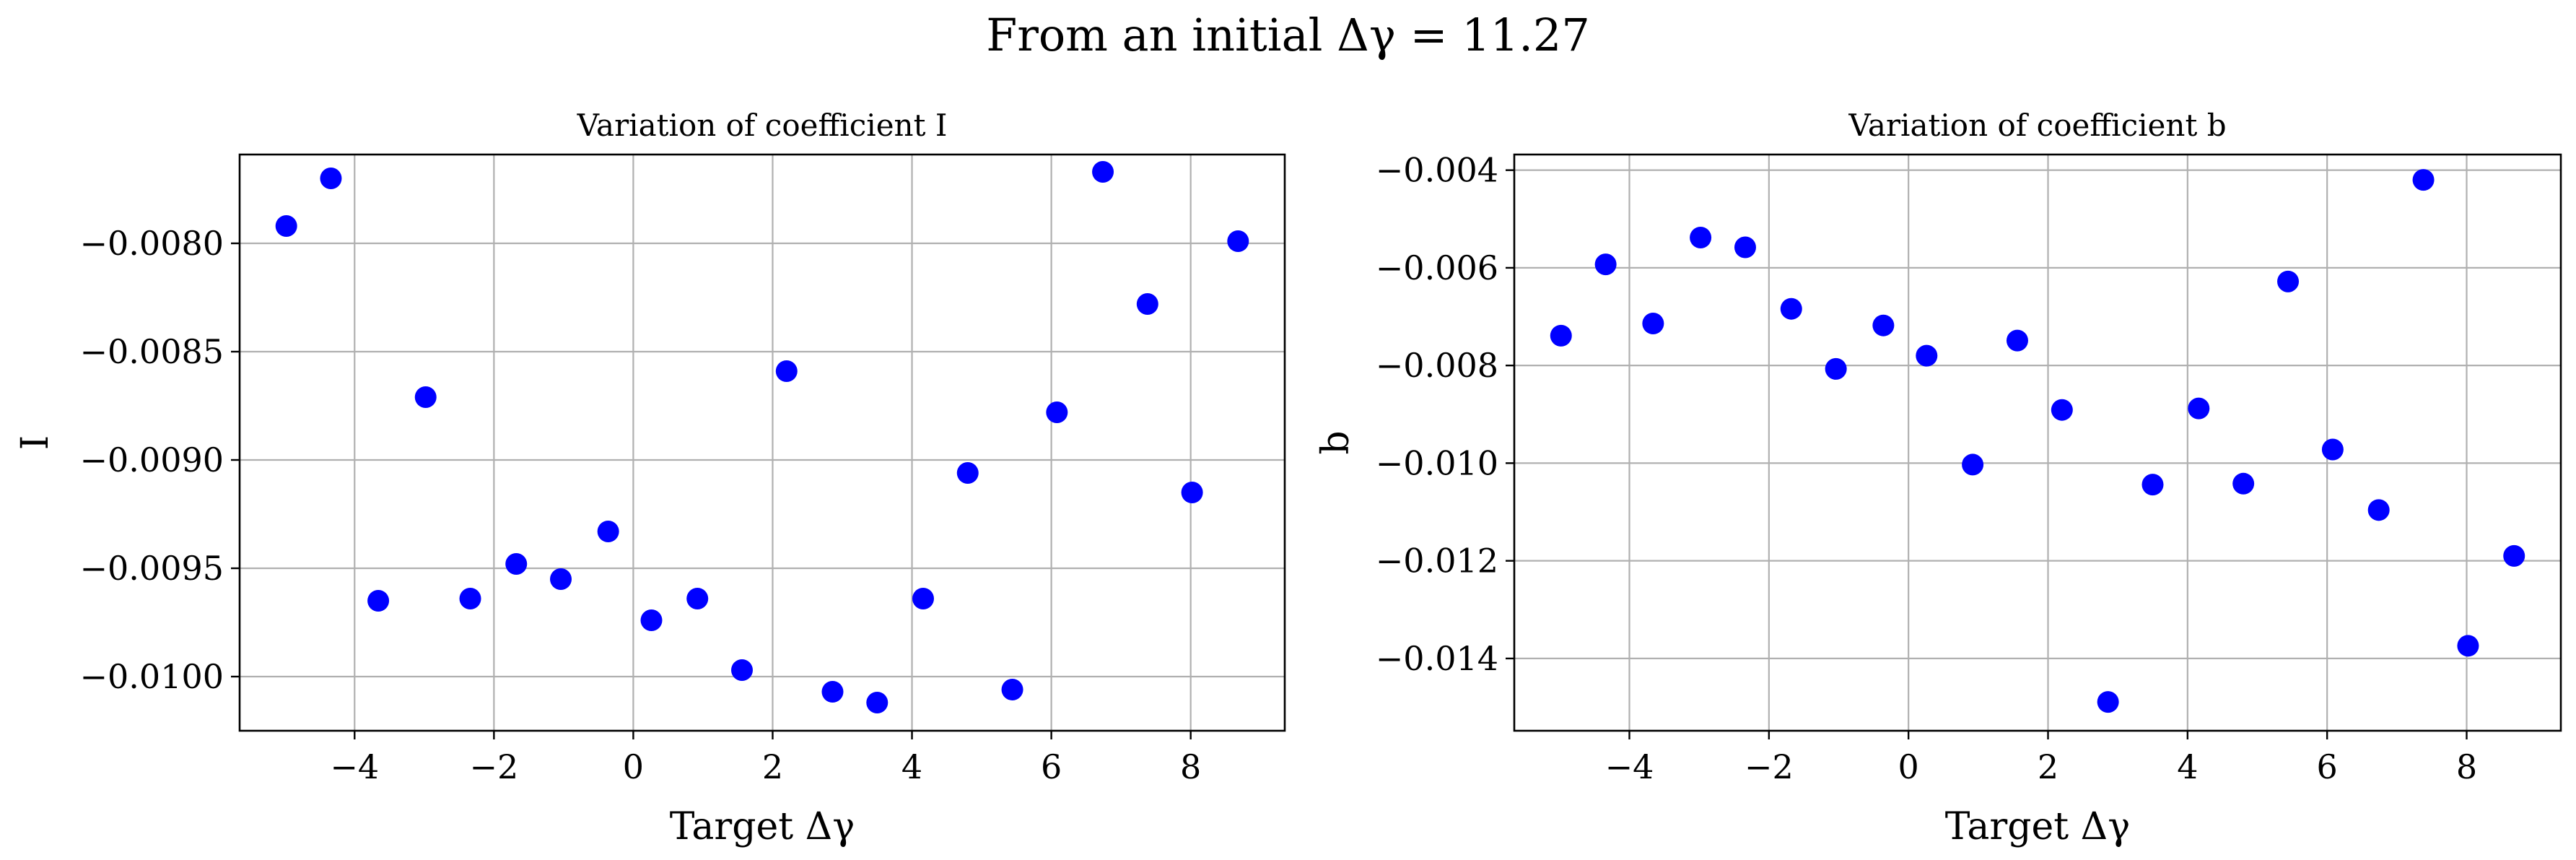  I want to click on y-tick-label: −0.012, so click(1437, 561).